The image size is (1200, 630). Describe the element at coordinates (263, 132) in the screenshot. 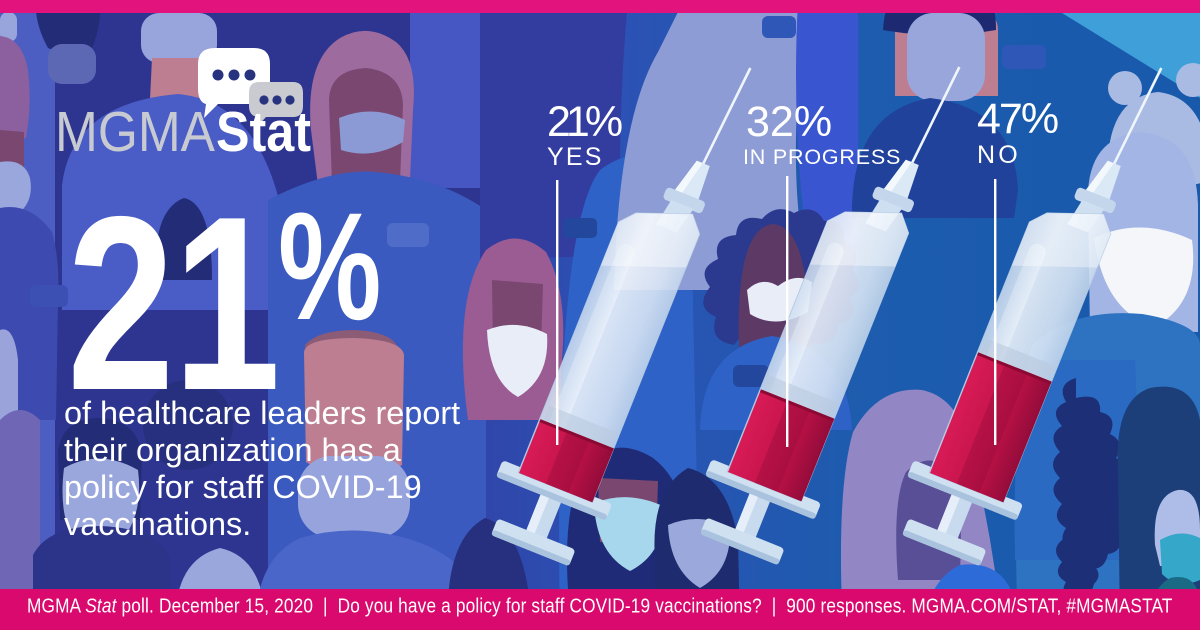

I see `svg-text: Stat` at that location.